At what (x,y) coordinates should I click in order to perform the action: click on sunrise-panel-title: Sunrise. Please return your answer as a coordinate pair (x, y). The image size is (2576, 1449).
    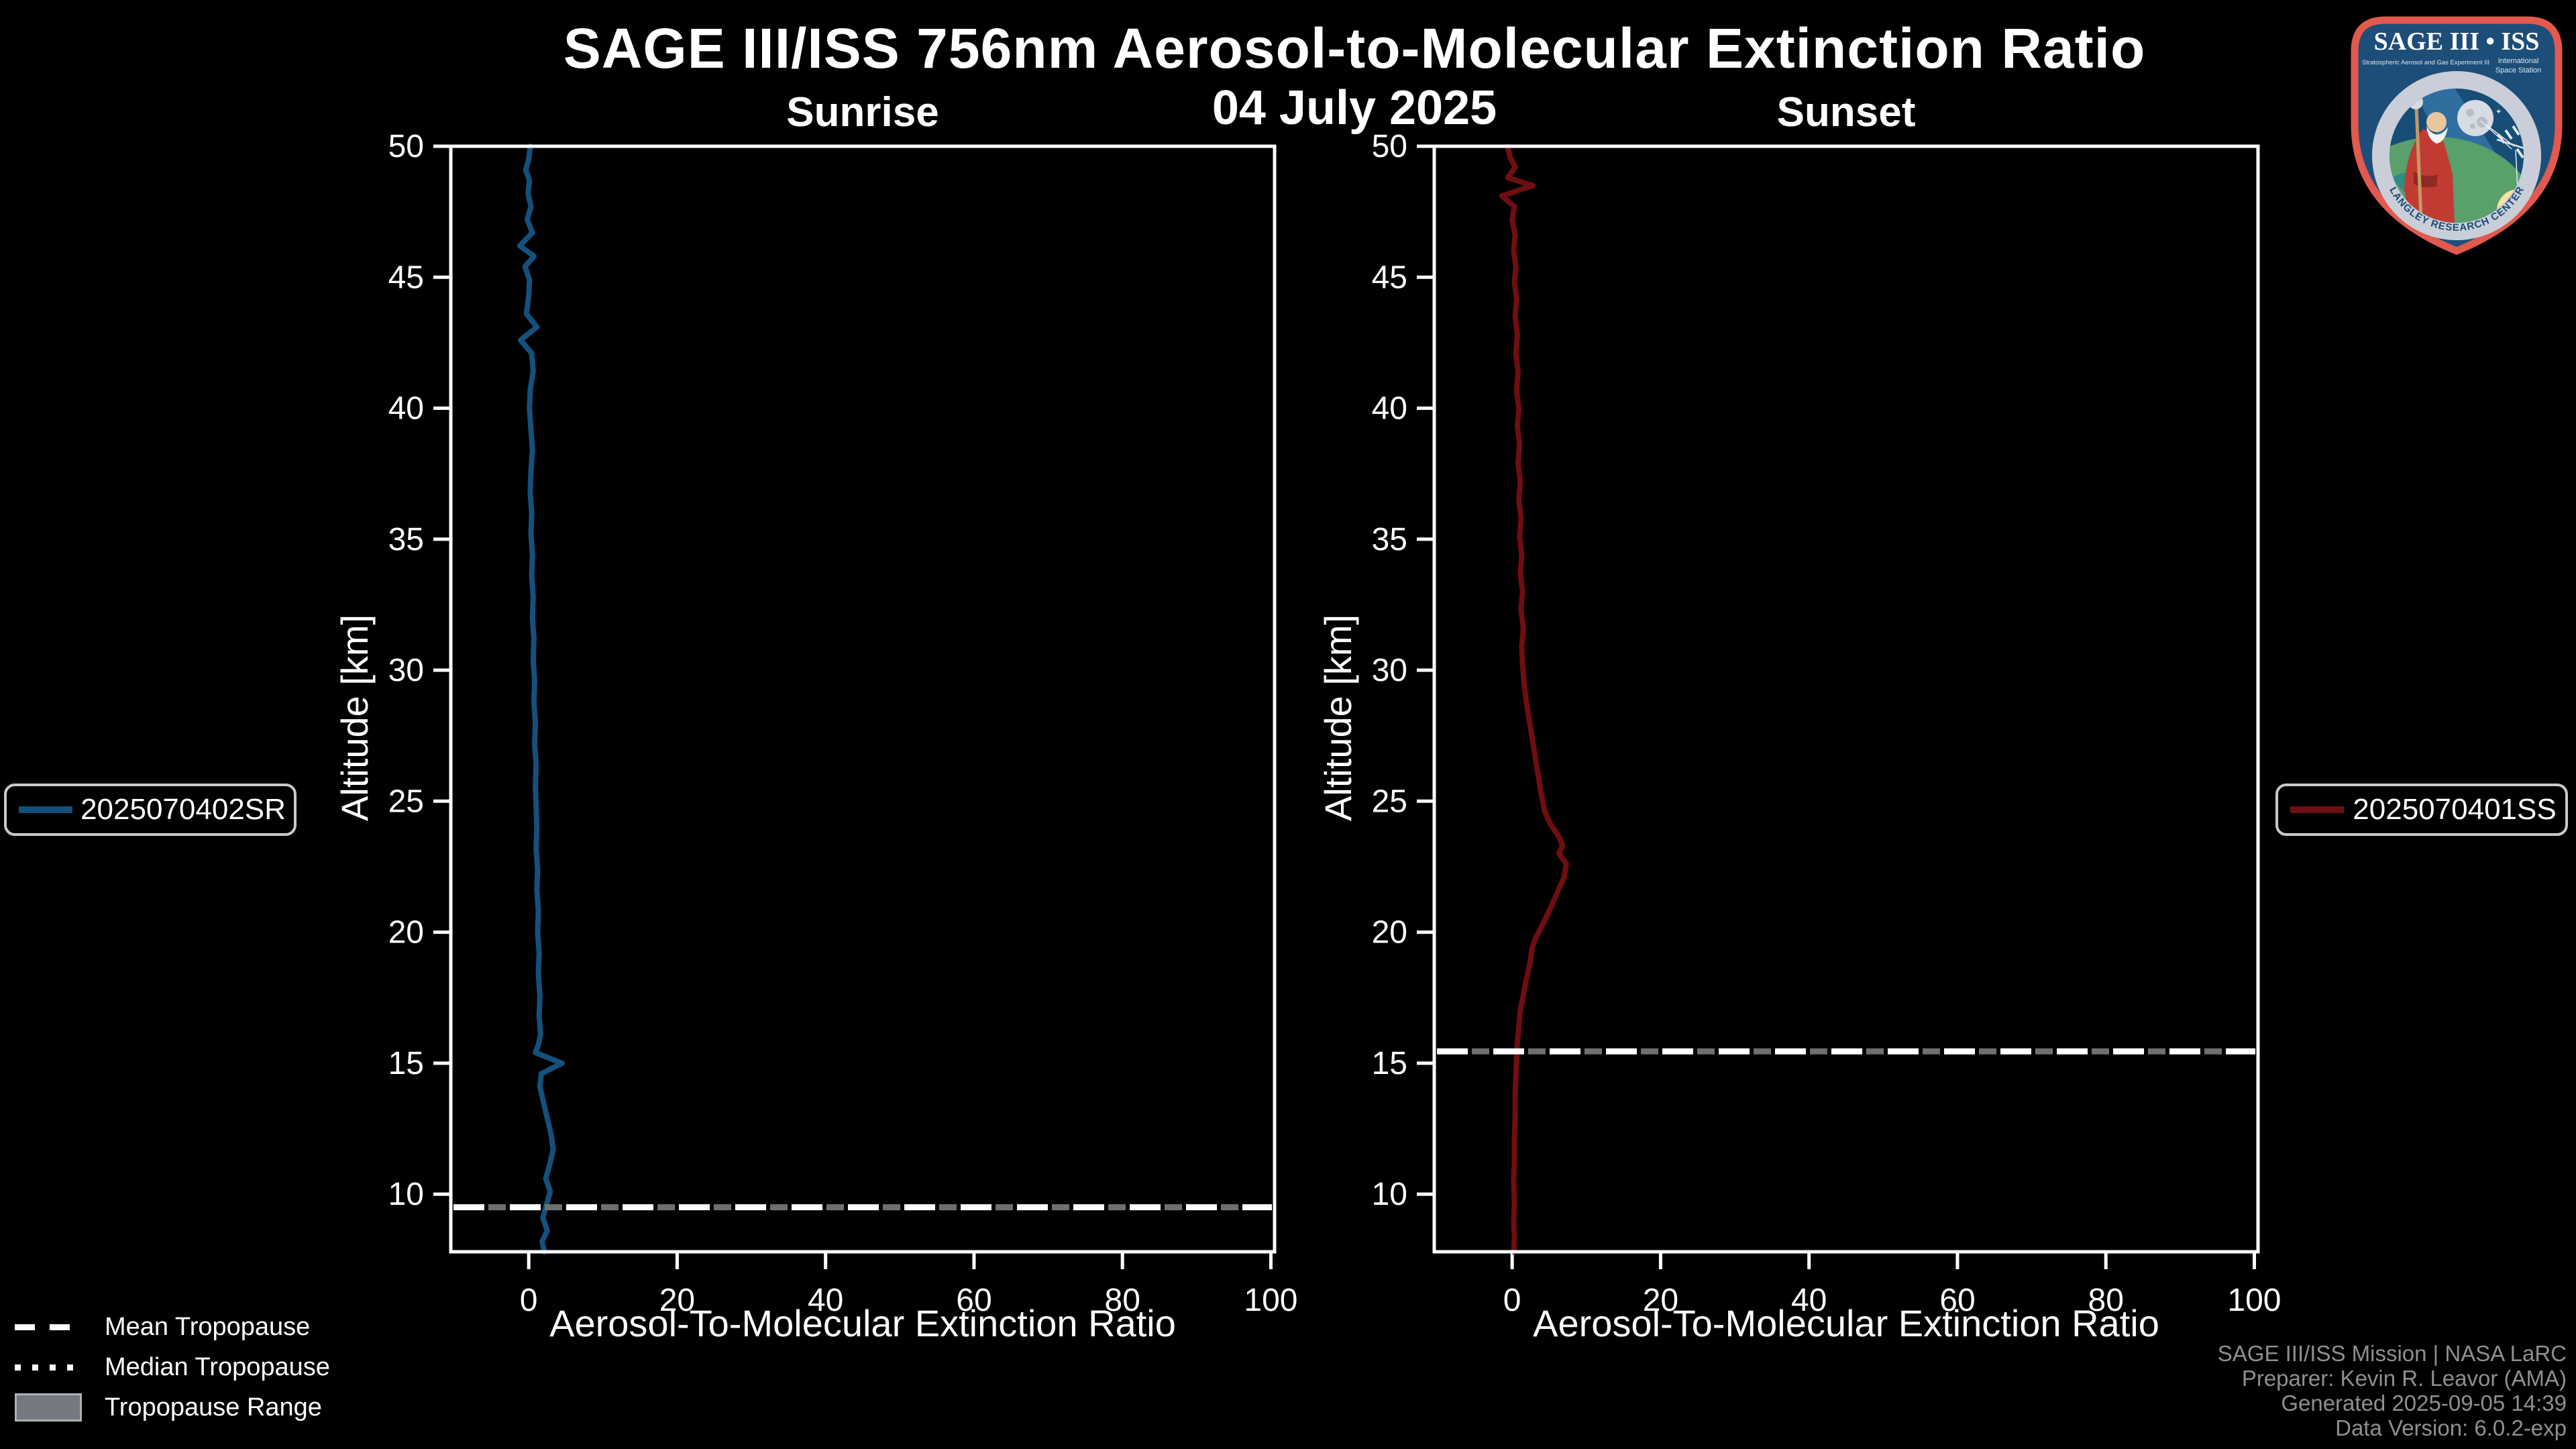
    Looking at the image, I should click on (862, 112).